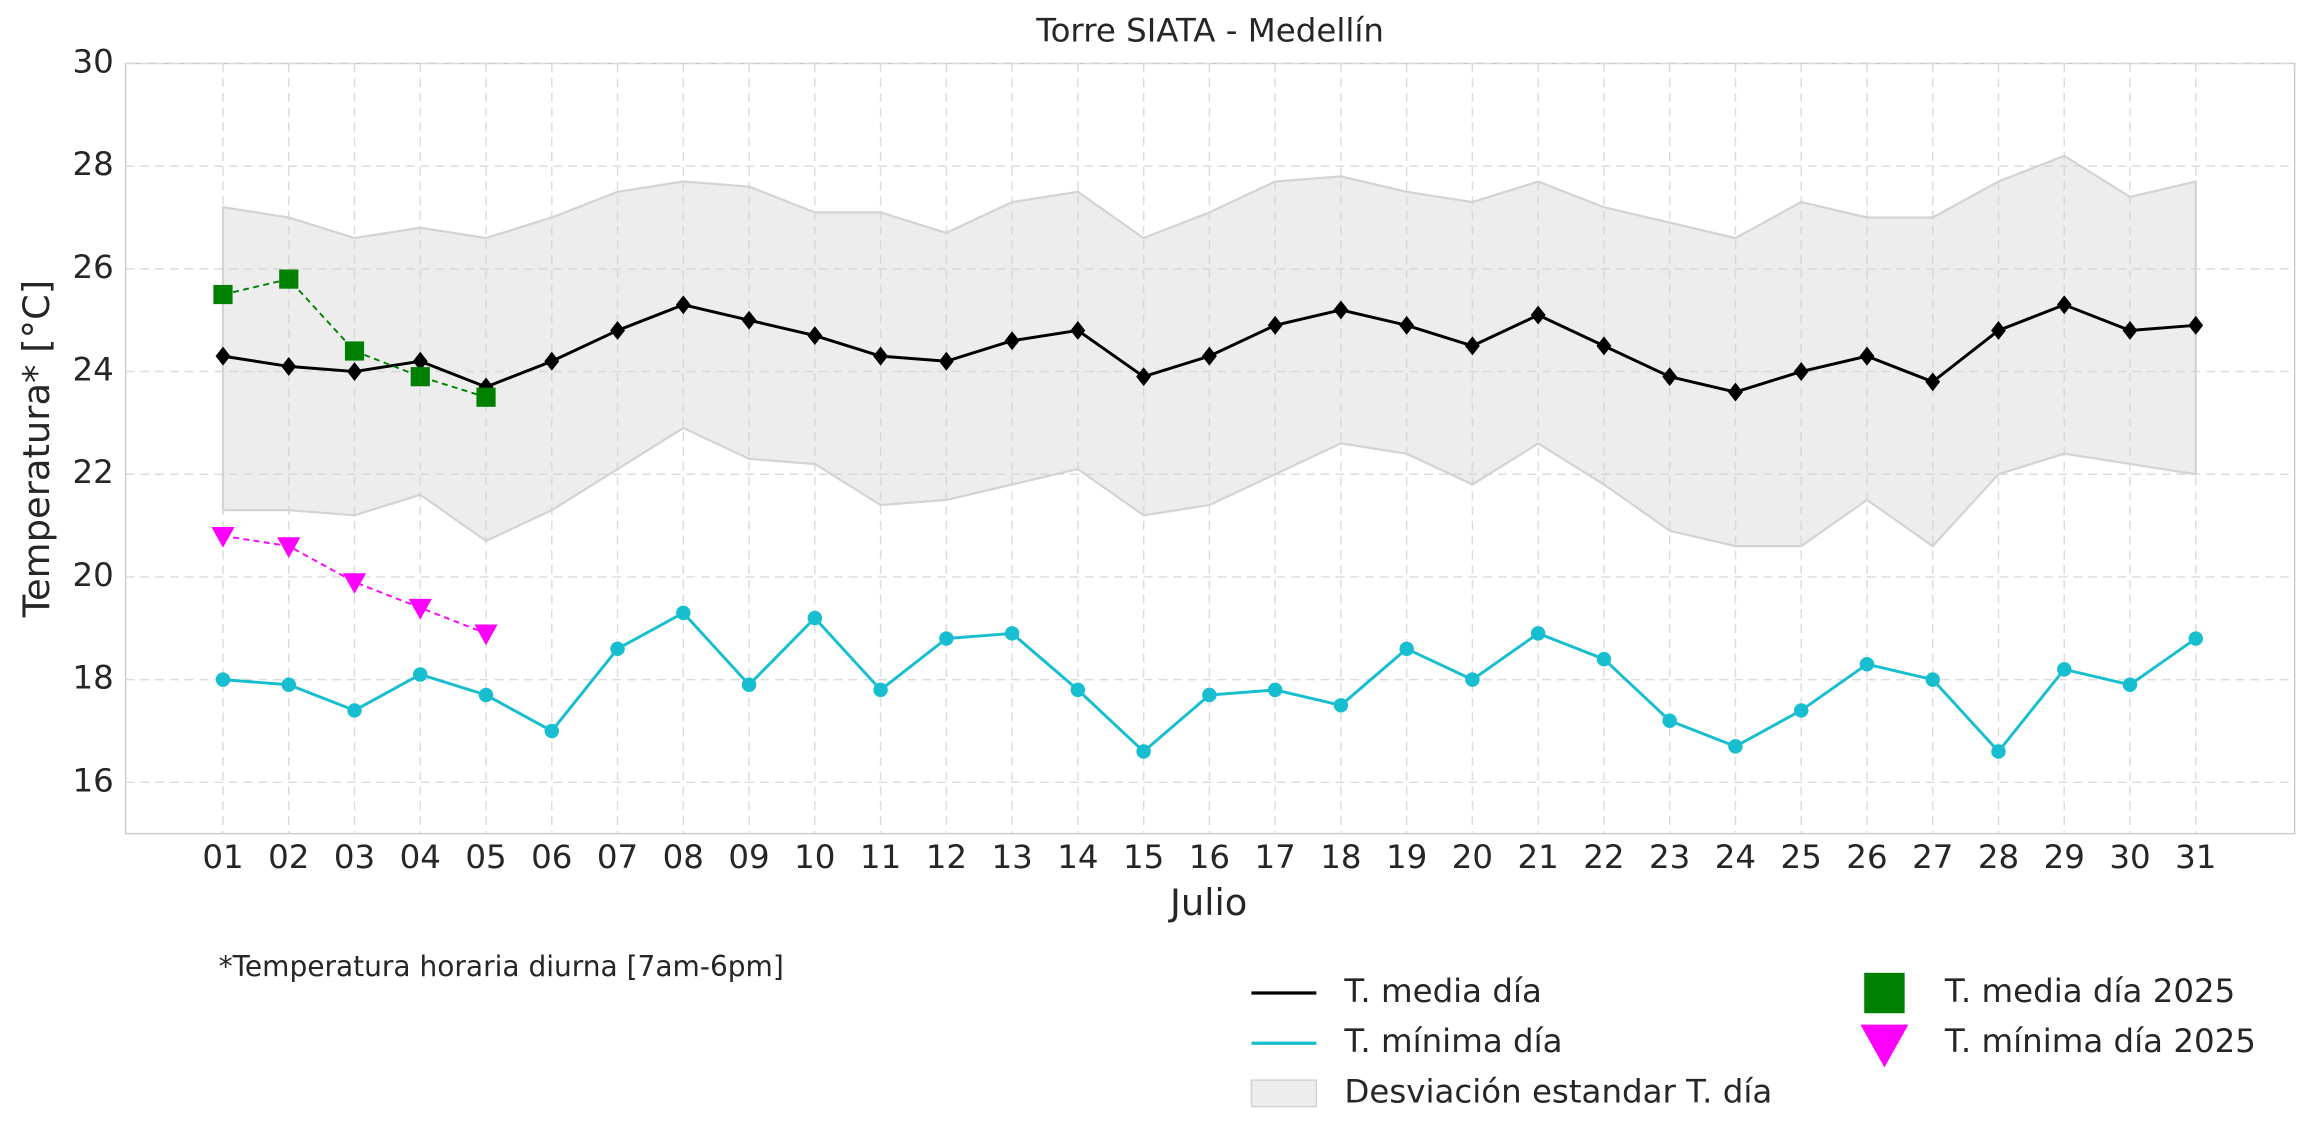 Image resolution: width=2314 pixels, height=1145 pixels. Describe the element at coordinates (2129, 857) in the screenshot. I see `x-tick-label: 30` at that location.